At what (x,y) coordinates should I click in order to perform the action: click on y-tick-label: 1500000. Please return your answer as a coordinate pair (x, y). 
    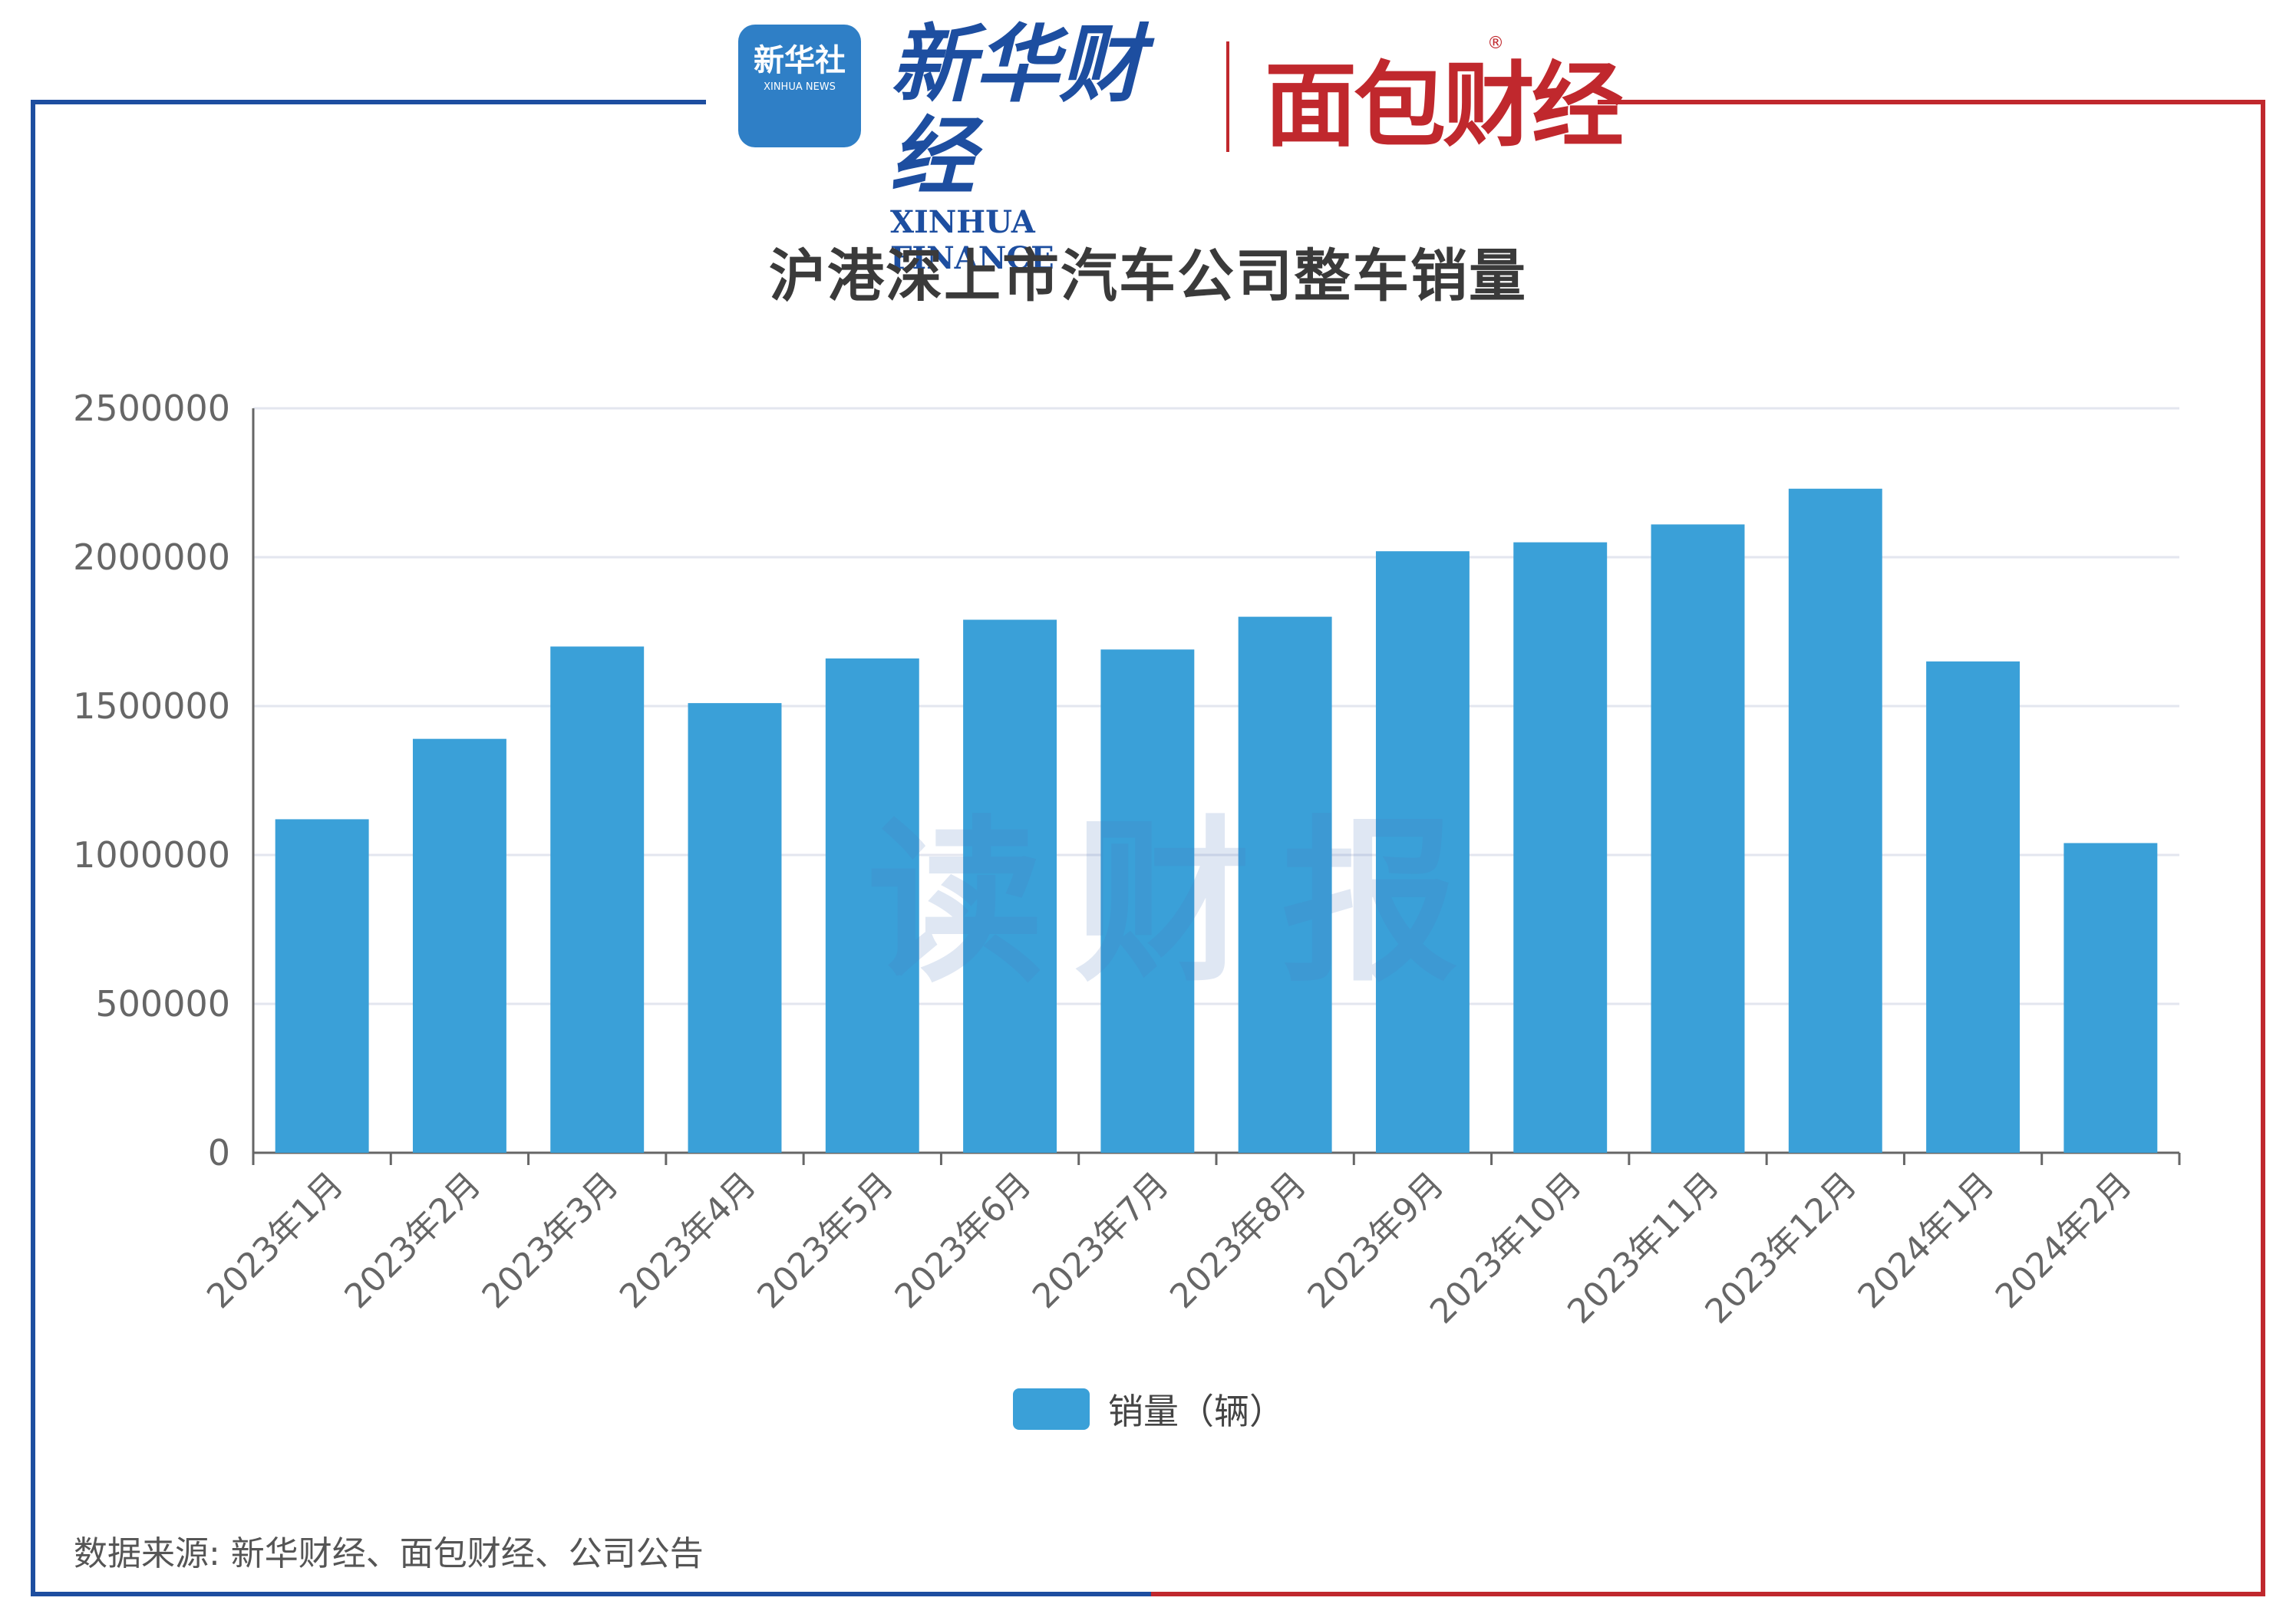
    Looking at the image, I should click on (151, 706).